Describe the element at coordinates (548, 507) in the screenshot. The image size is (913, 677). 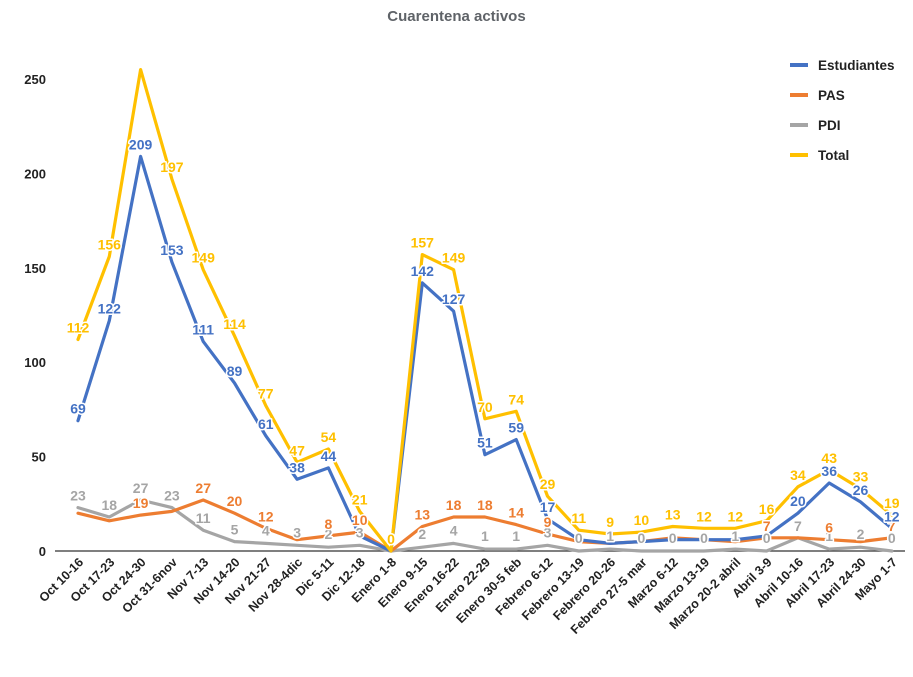
I see `data-label: 17` at that location.